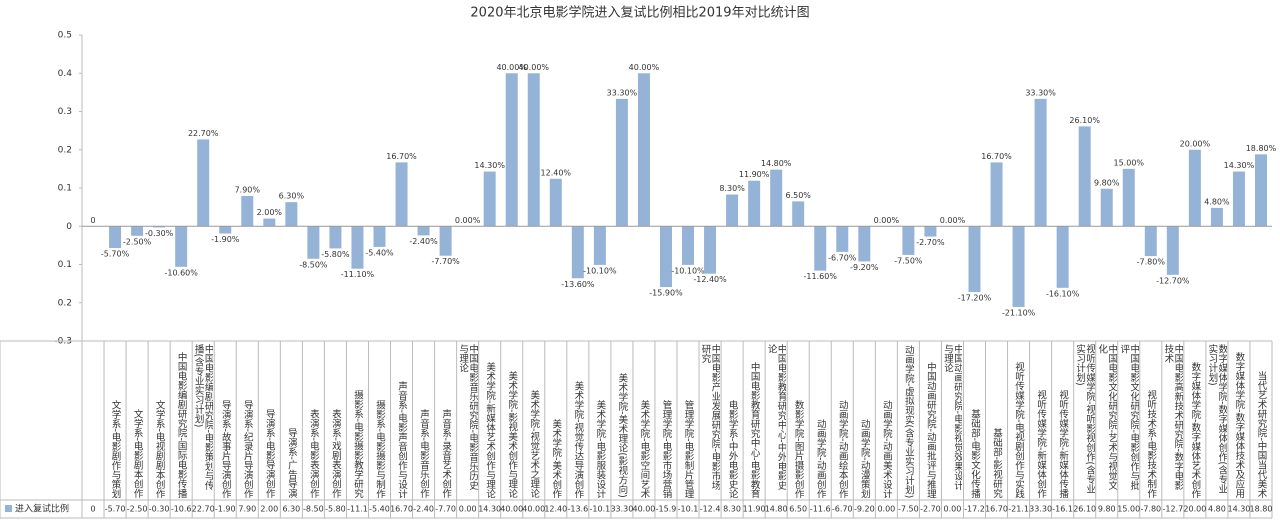 The height and width of the screenshot is (524, 1280). Describe the element at coordinates (313, 509) in the screenshot. I see `table-value: -8.50` at that location.